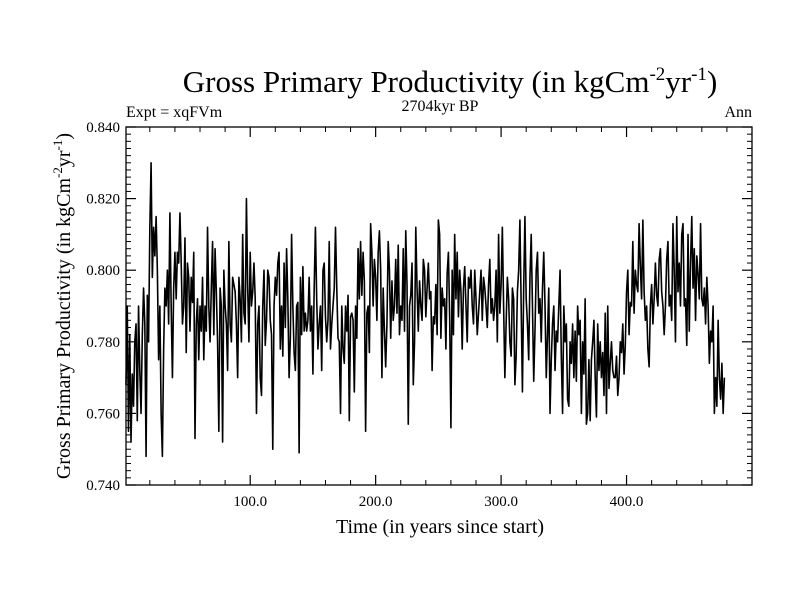  Describe the element at coordinates (103, 200) in the screenshot. I see `y-tick-label: 0.820` at that location.